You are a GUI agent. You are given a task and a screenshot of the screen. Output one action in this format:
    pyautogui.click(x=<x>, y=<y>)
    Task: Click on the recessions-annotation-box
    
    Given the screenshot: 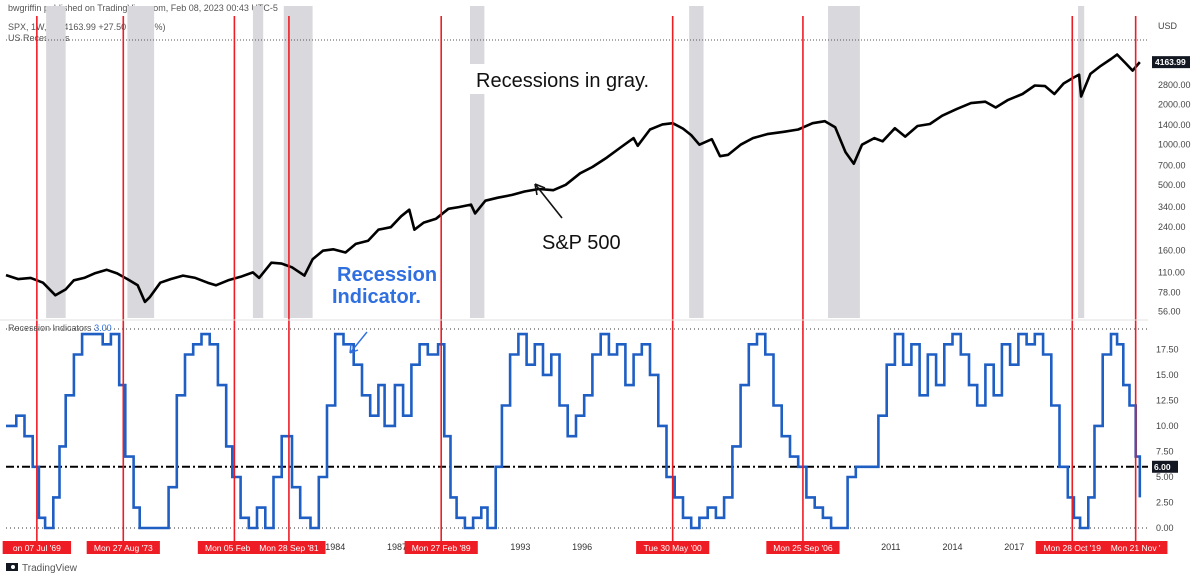 What is the action you would take?
    pyautogui.click(x=568, y=79)
    